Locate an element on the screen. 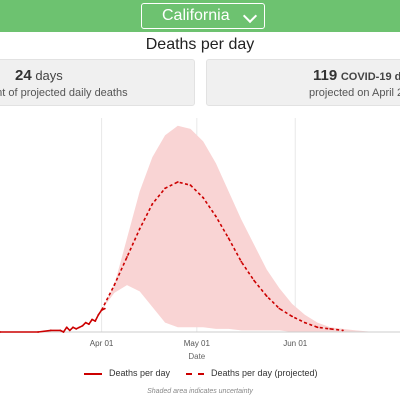 Image resolution: width=400 pixels, height=400 pixels. peak-days-unit: days is located at coordinates (49, 75).